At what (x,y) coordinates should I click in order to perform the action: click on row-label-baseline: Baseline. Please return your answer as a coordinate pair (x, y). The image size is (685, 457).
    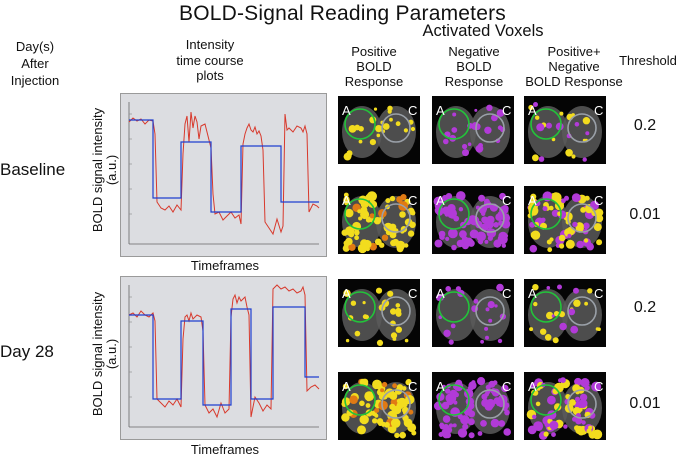
    Looking at the image, I should click on (33, 169).